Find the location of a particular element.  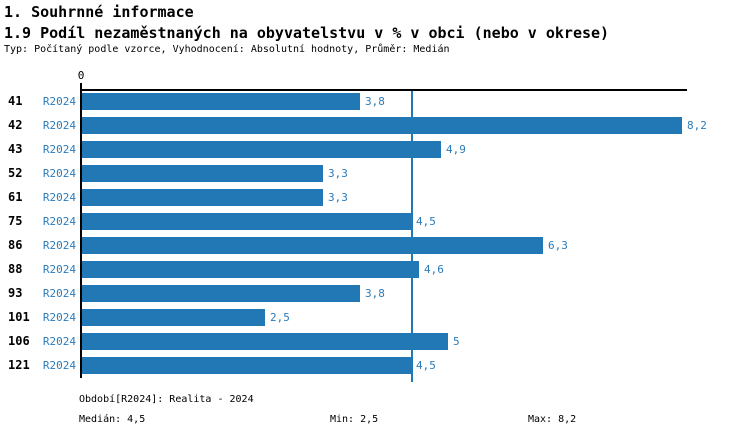

section-title: 1. Souhrnné informace is located at coordinates (99, 12).